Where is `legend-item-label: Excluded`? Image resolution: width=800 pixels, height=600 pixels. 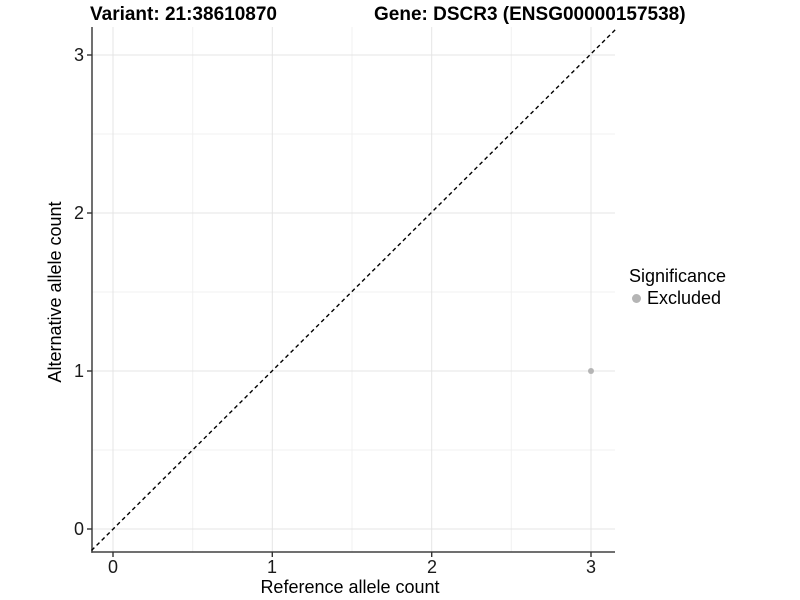 legend-item-label: Excluded is located at coordinates (684, 298).